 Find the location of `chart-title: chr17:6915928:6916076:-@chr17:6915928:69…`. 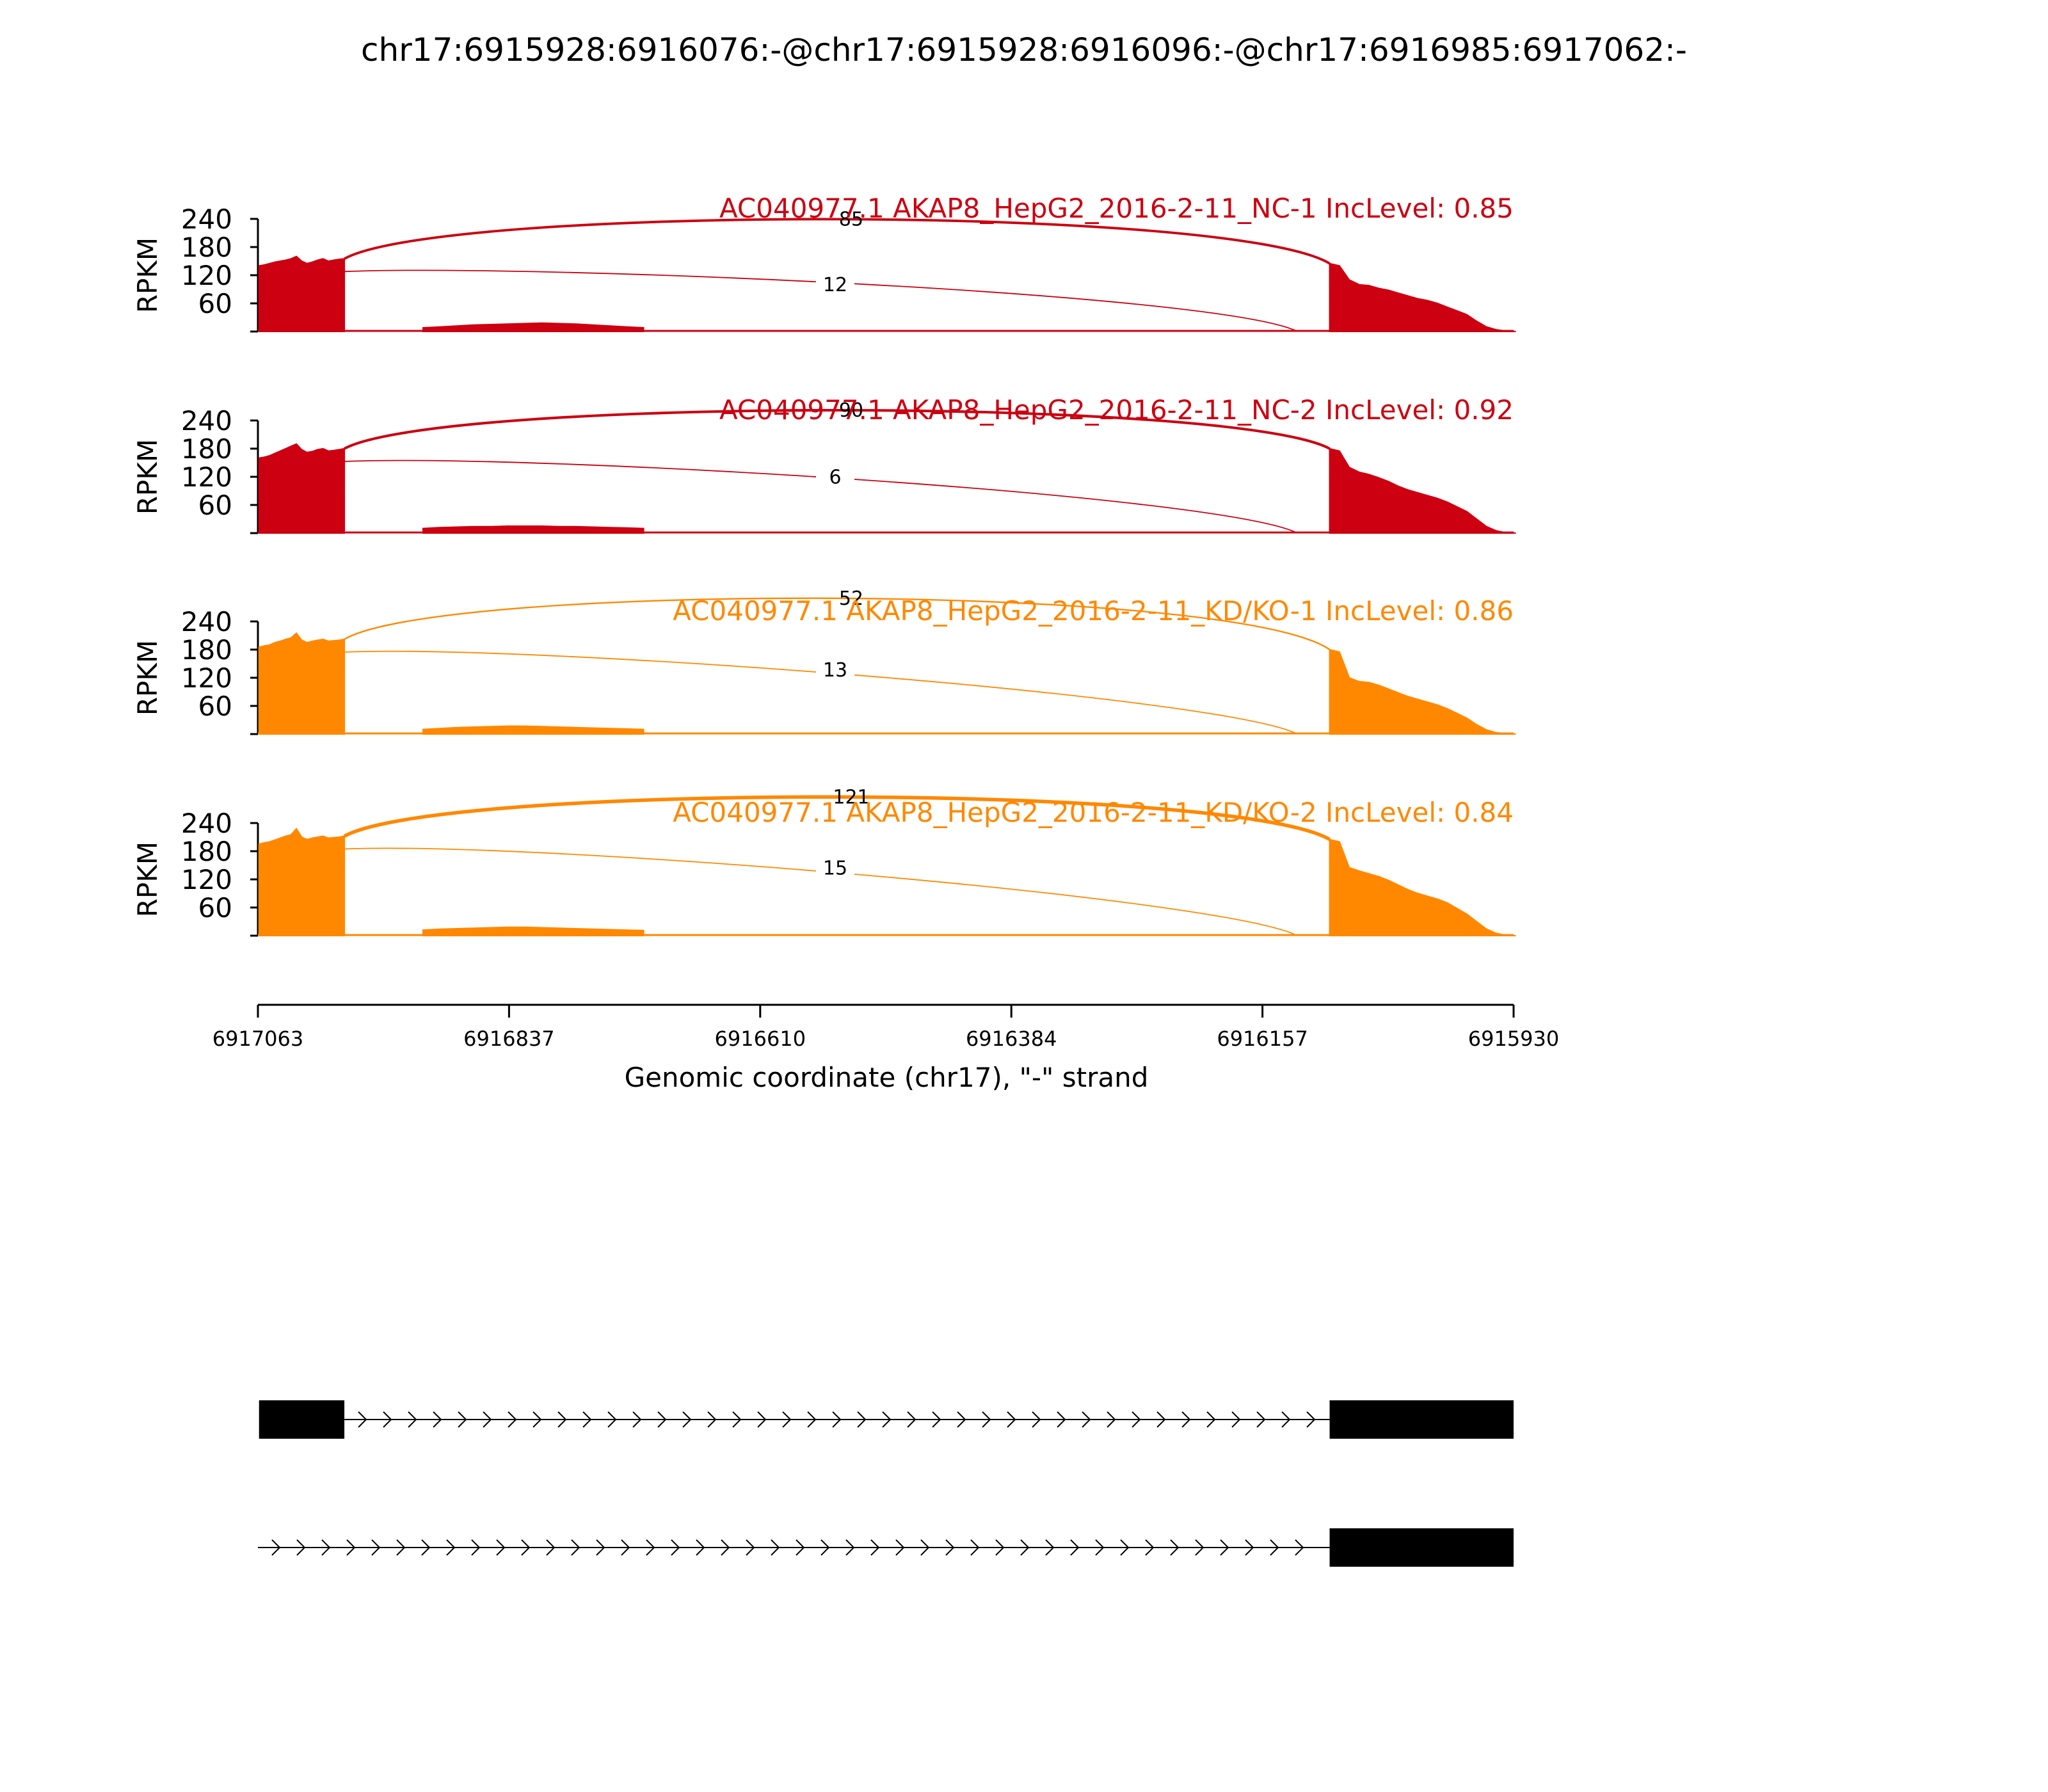

chart-title: chr17:6915928:6916076:-@chr17:6915928:69… is located at coordinates (1024, 49).